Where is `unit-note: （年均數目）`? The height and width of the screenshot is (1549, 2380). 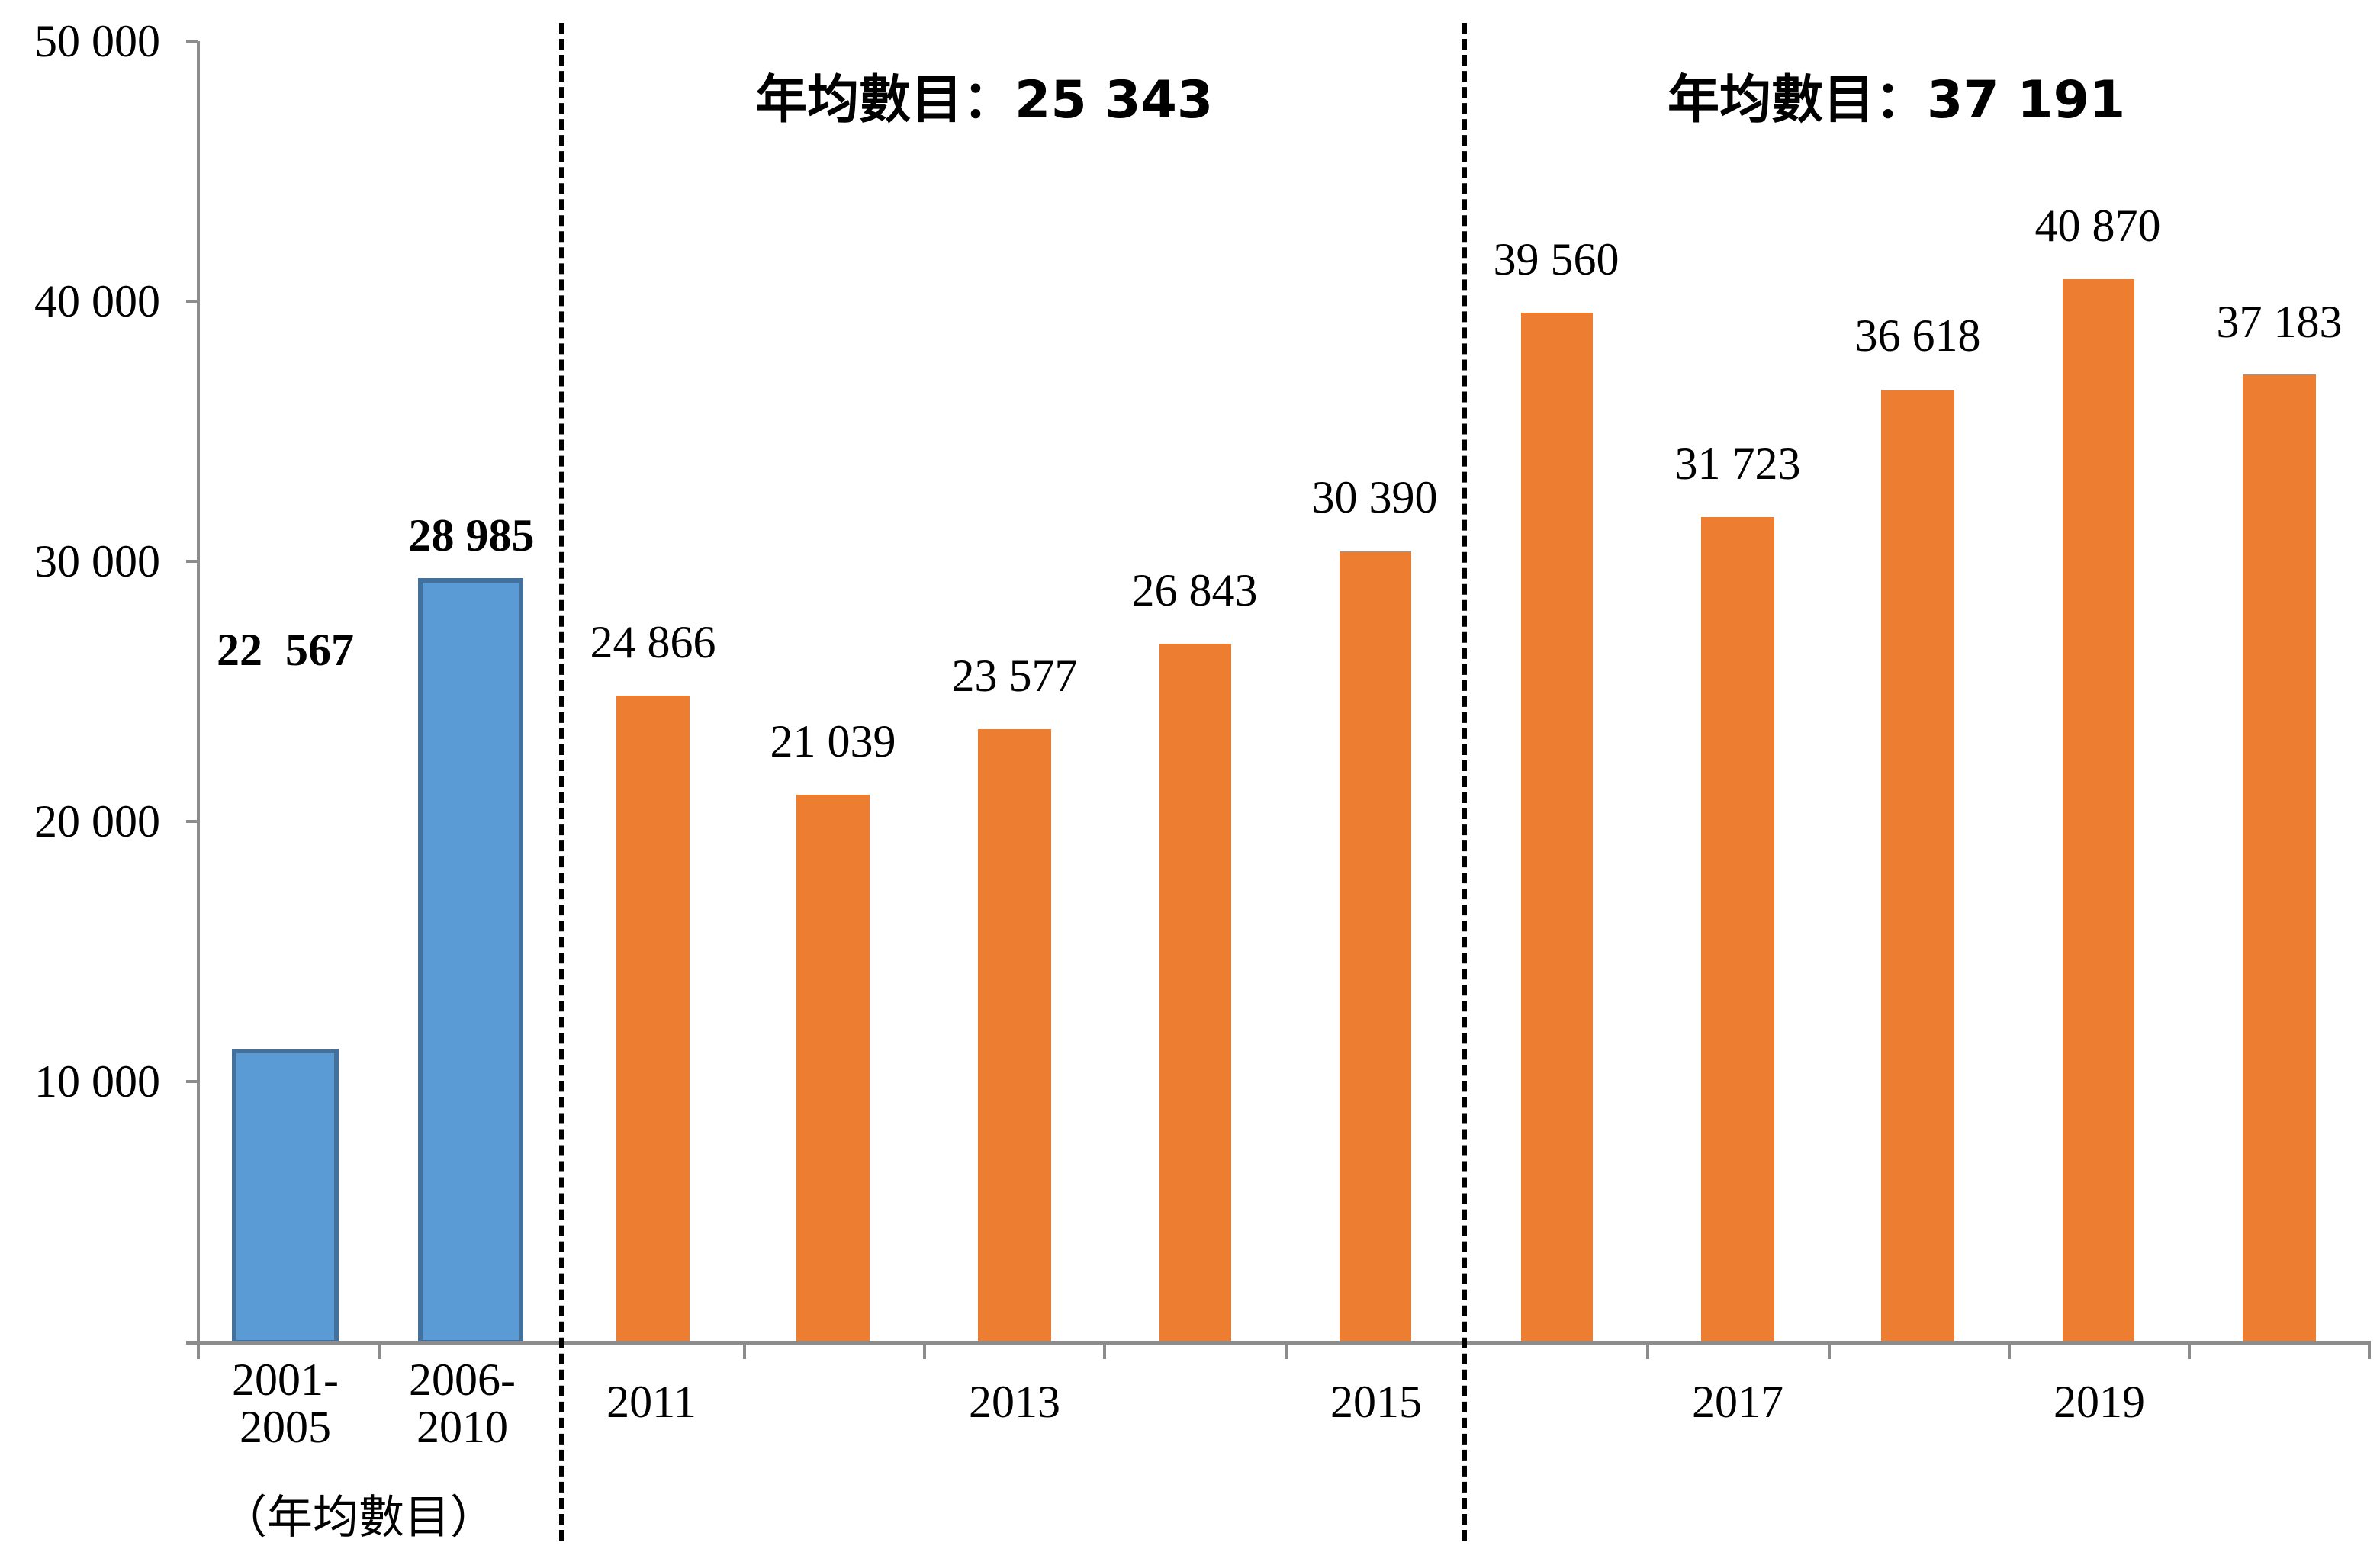 unit-note: （年均數目） is located at coordinates (358, 1518).